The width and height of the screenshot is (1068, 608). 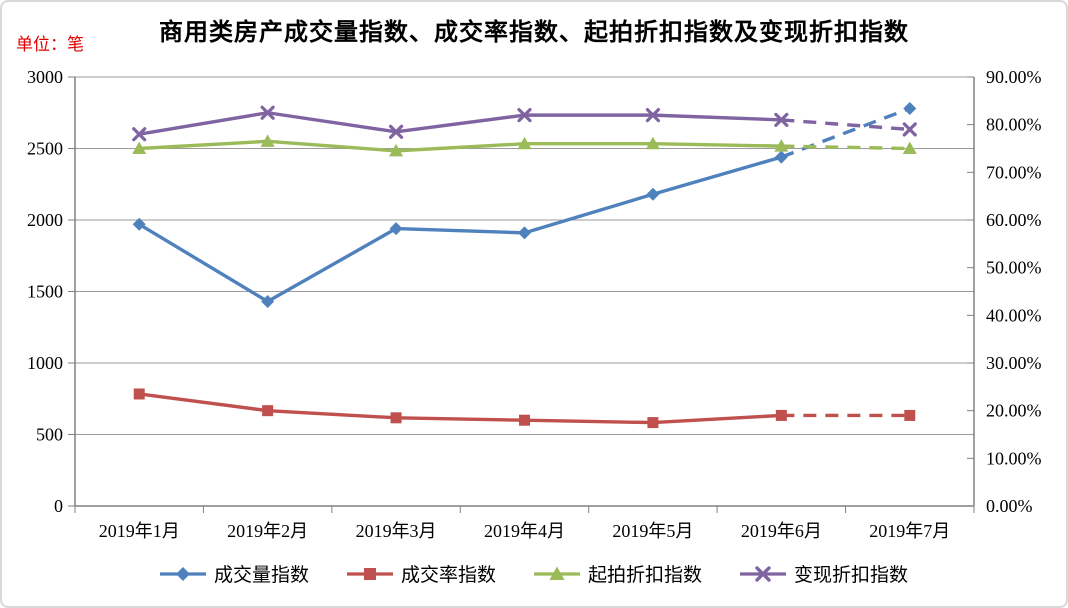 What do you see at coordinates (652, 531) in the screenshot?
I see `svg-text: 2019年5月` at bounding box center [652, 531].